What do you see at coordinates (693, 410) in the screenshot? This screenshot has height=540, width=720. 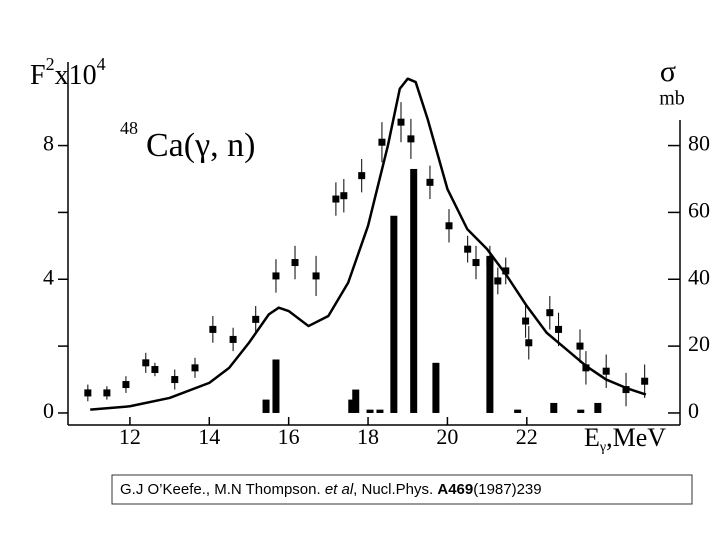 I see `y2-tick-label: 0` at bounding box center [693, 410].